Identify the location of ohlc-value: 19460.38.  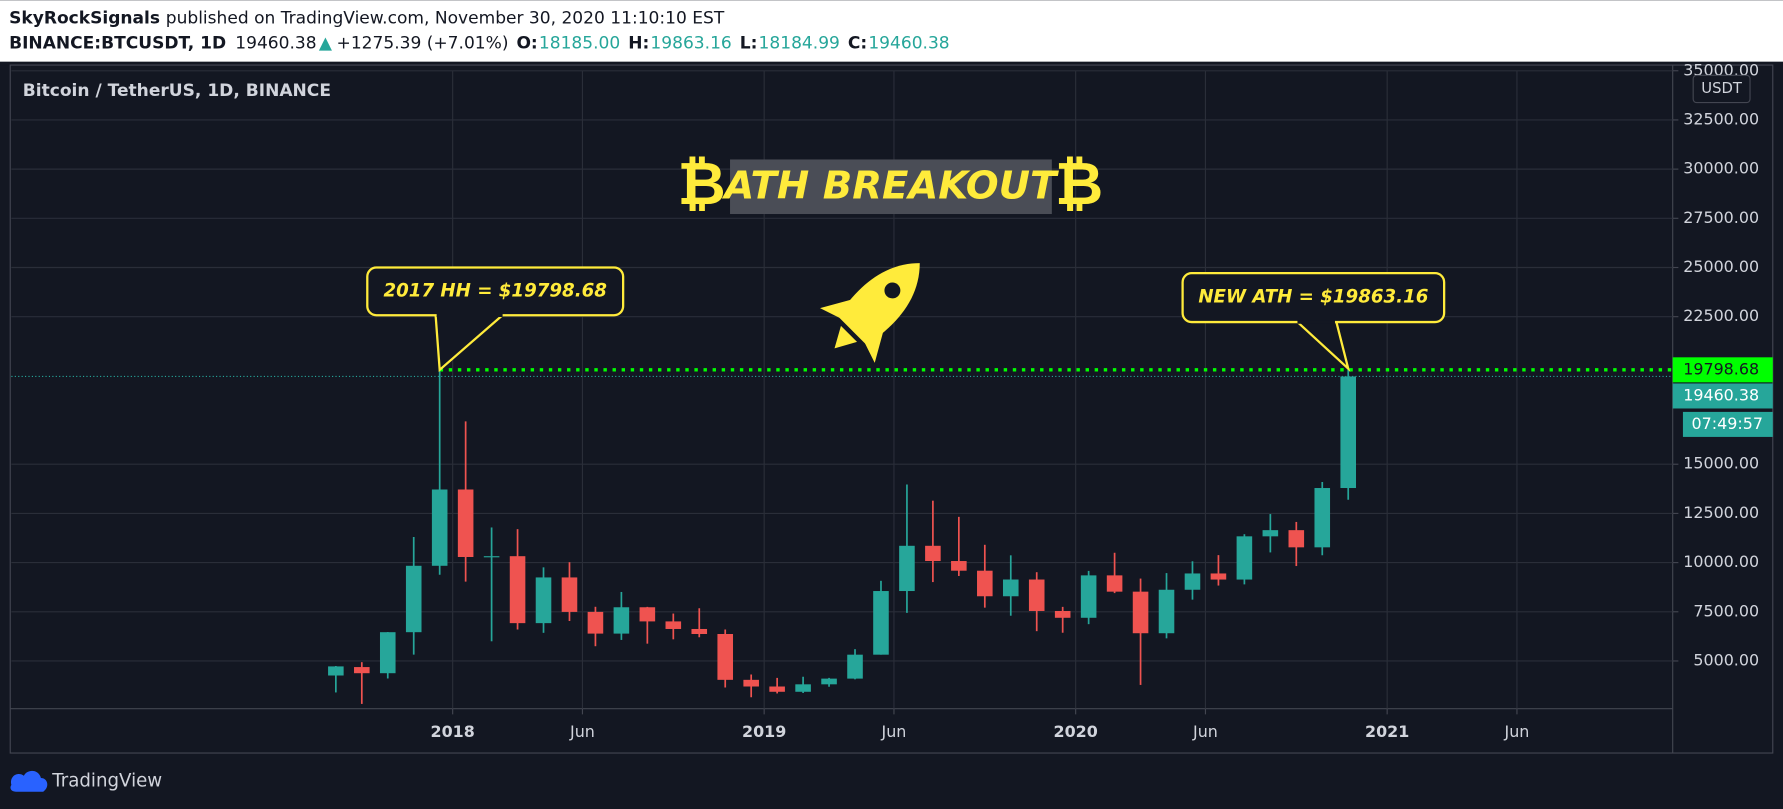
(908, 43).